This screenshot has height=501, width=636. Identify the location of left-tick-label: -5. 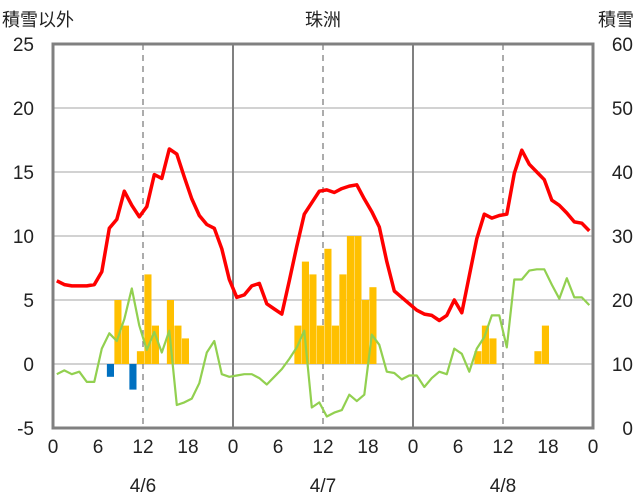
(25, 429).